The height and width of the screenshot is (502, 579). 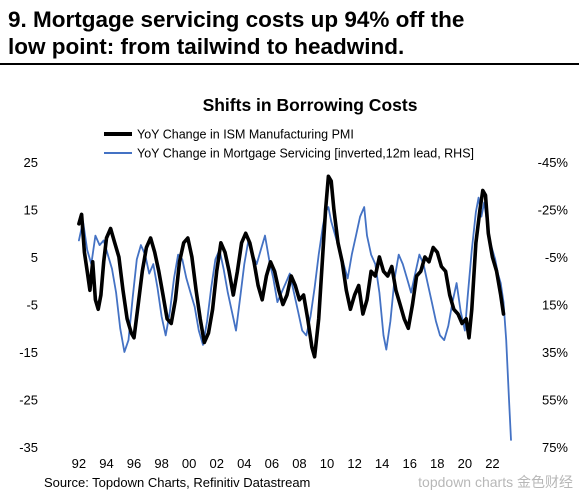 What do you see at coordinates (206, 46) in the screenshot?
I see `headline-line-2: low point: from tailwind to headwind.` at bounding box center [206, 46].